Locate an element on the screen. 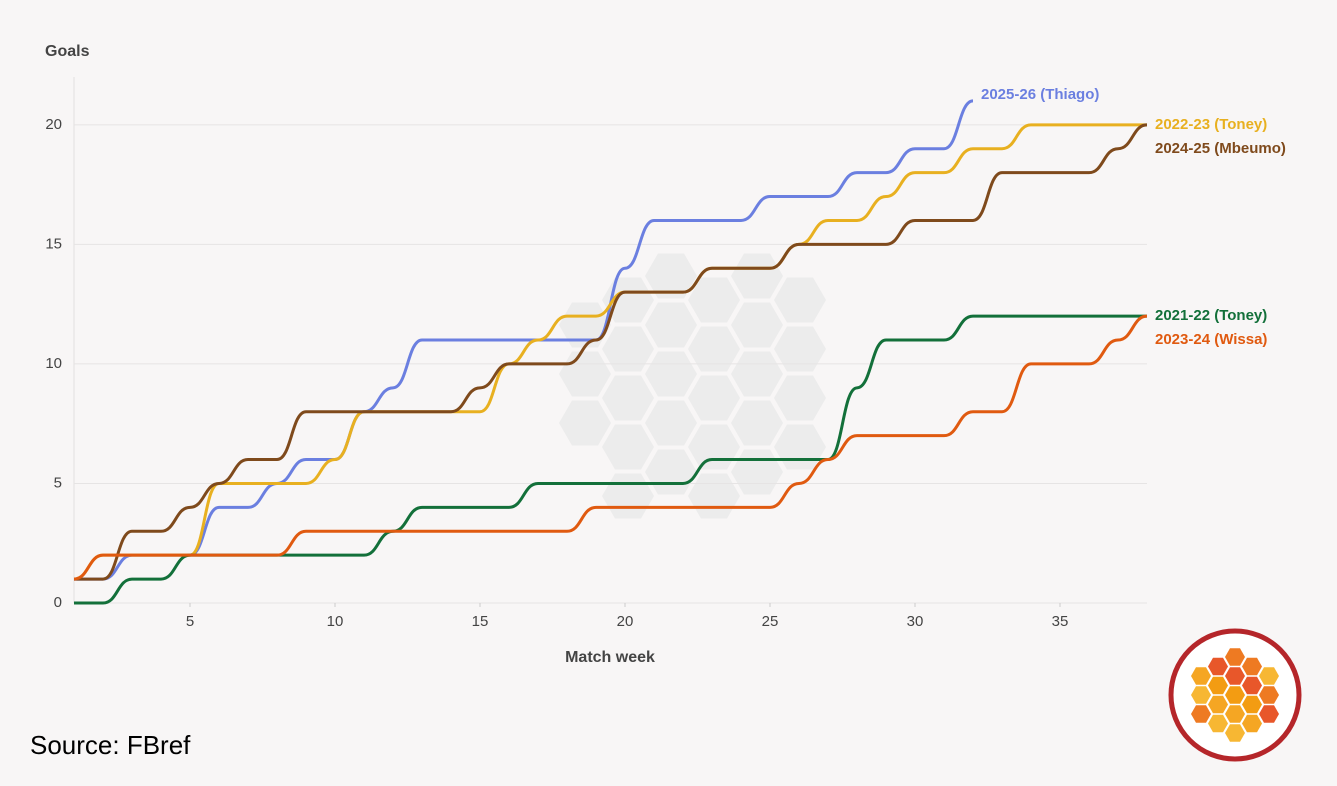  series-label: 2021-22 (Toney) is located at coordinates (1211, 315).